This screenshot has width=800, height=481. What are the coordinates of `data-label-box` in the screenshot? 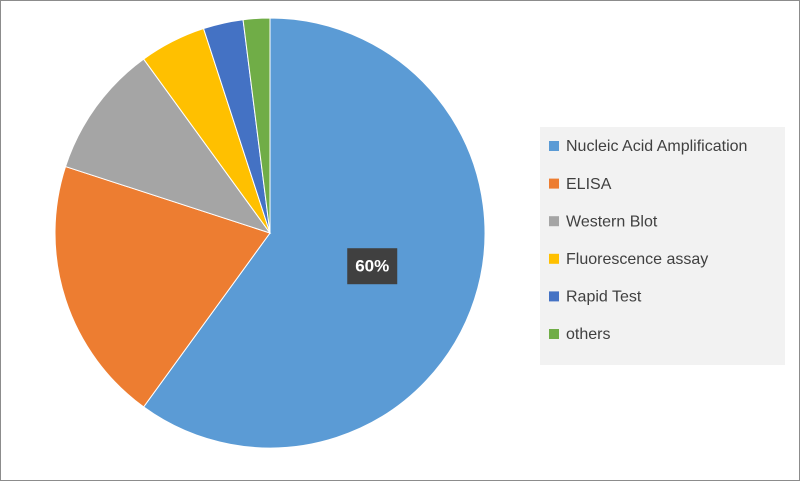 It's located at (372, 266).